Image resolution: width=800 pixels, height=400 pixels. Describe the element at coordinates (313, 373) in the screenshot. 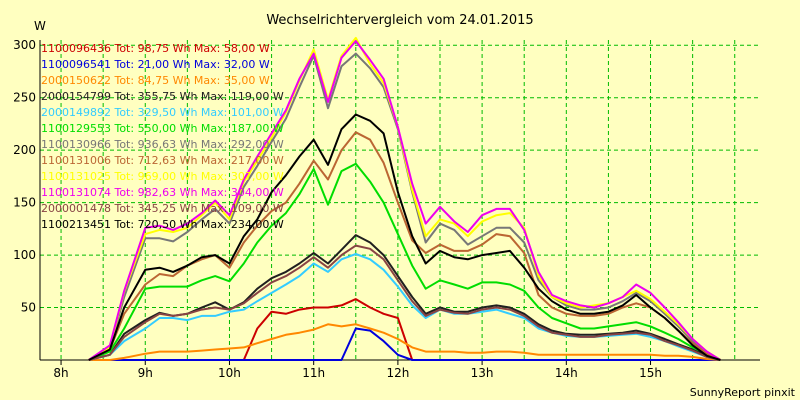

I see `x-tick-label: 11h` at that location.